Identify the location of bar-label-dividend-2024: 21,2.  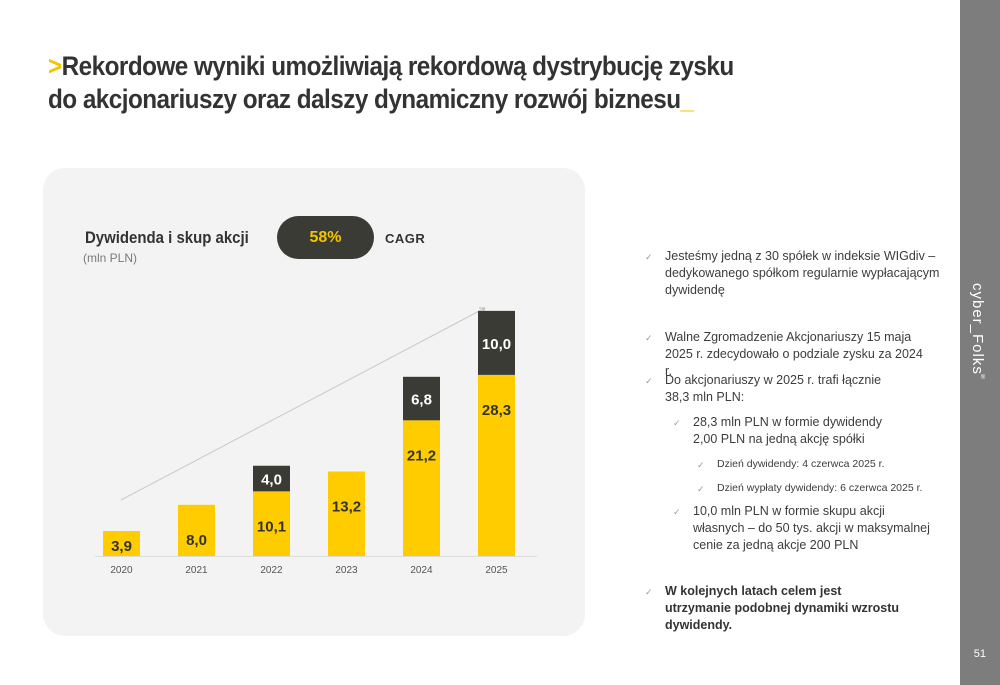
(421, 455).